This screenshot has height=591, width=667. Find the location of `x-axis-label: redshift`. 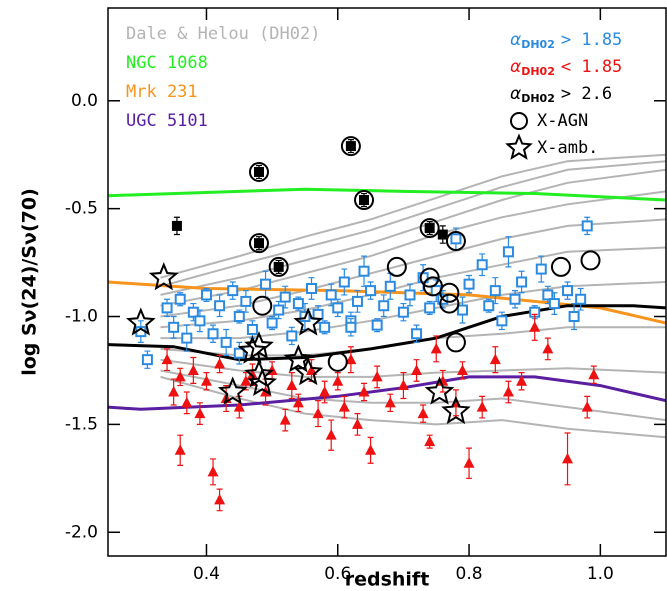

x-axis-label: redshift is located at coordinates (387, 580).